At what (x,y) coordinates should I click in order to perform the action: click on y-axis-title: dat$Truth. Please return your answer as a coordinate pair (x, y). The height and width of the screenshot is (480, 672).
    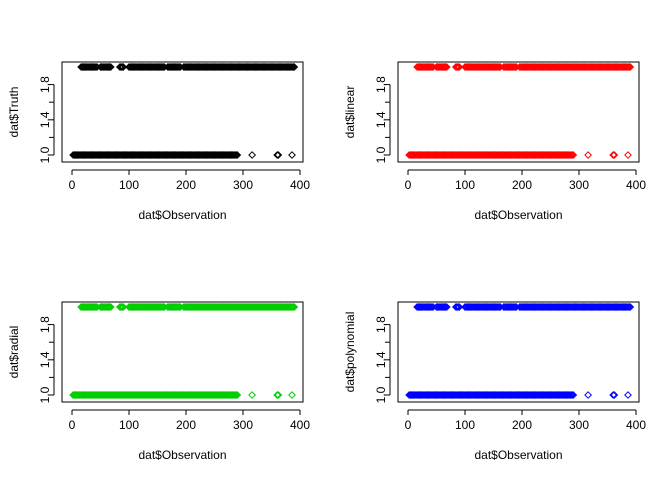
    Looking at the image, I should click on (14, 112).